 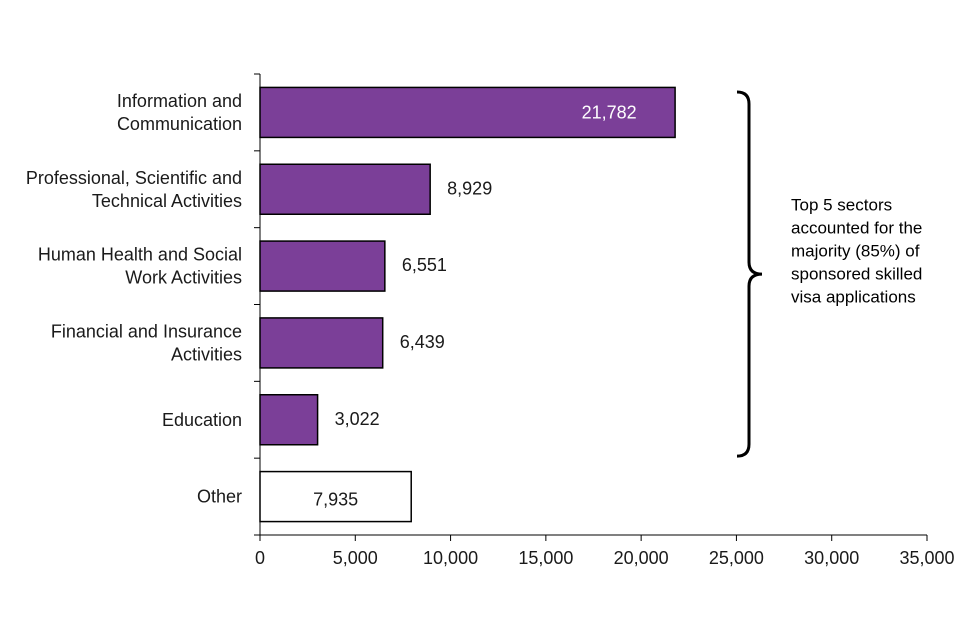 I want to click on category-label-education: Education, so click(x=202, y=420).